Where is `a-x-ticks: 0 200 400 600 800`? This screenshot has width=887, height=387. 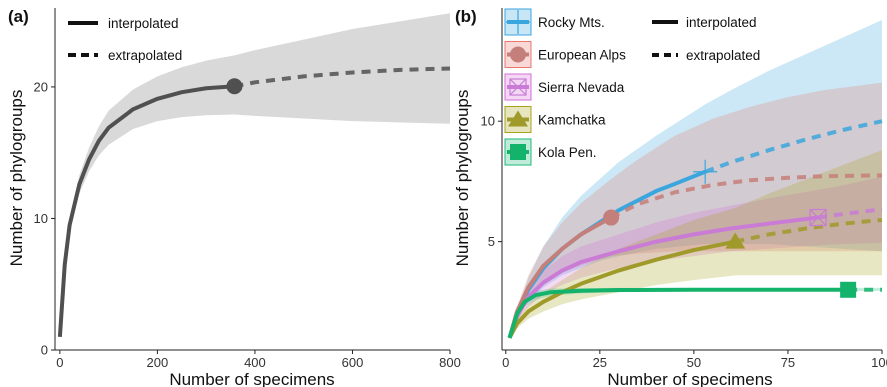
a-x-ticks: 0 200 400 600 800 is located at coordinates (258, 360).